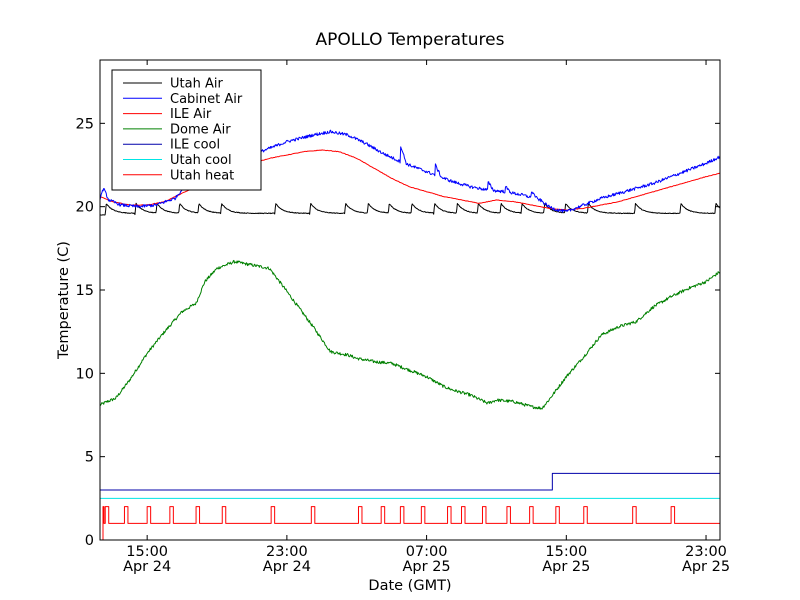  Describe the element at coordinates (196, 84) in the screenshot. I see `legend-label-utah-air: Utah Air` at that location.